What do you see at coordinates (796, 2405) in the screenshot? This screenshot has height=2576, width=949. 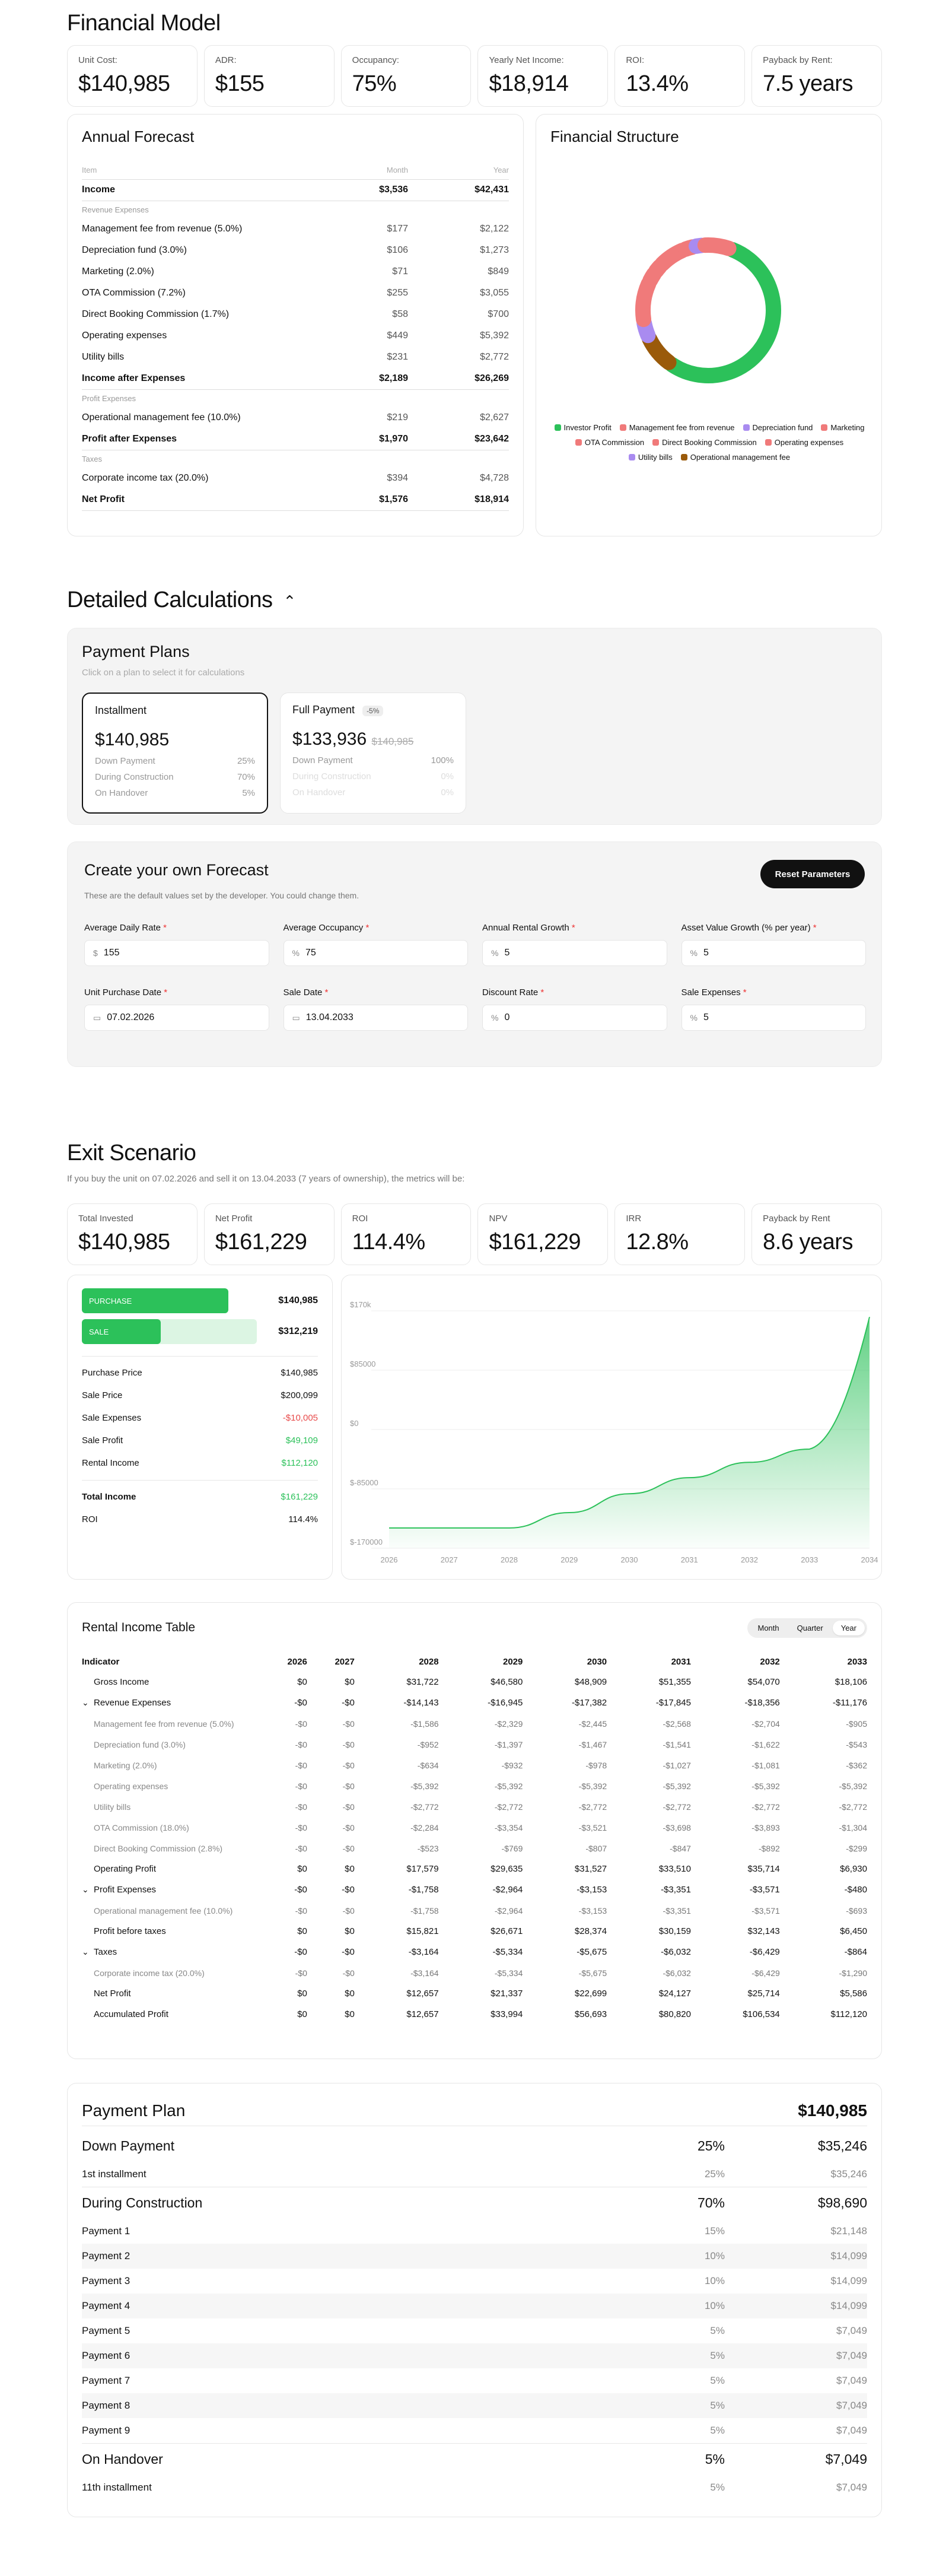 I see `payment-amount: $7,049` at bounding box center [796, 2405].